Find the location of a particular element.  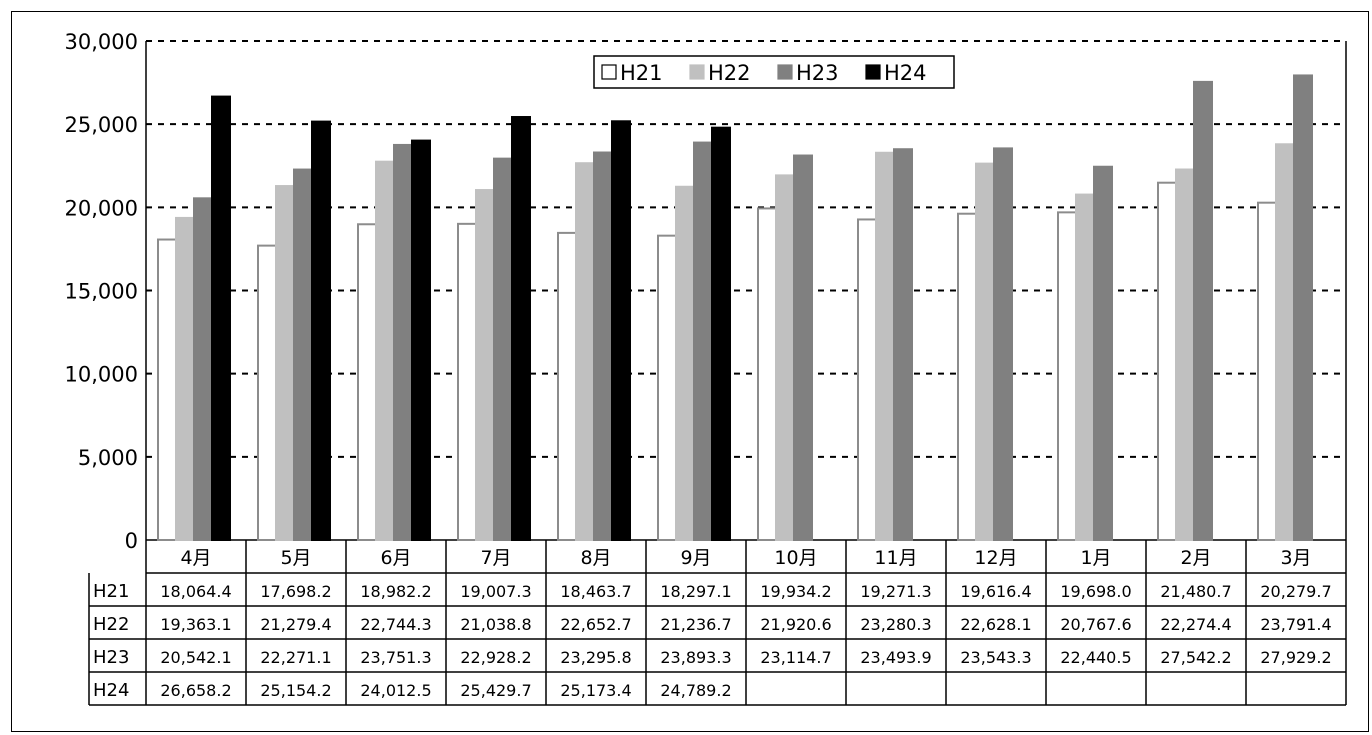

x-tick-label: 3月 is located at coordinates (1295, 558).